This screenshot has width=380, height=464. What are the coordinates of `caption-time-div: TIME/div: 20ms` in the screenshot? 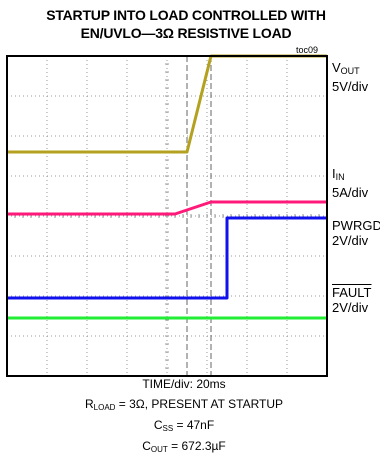 It's located at (184, 384).